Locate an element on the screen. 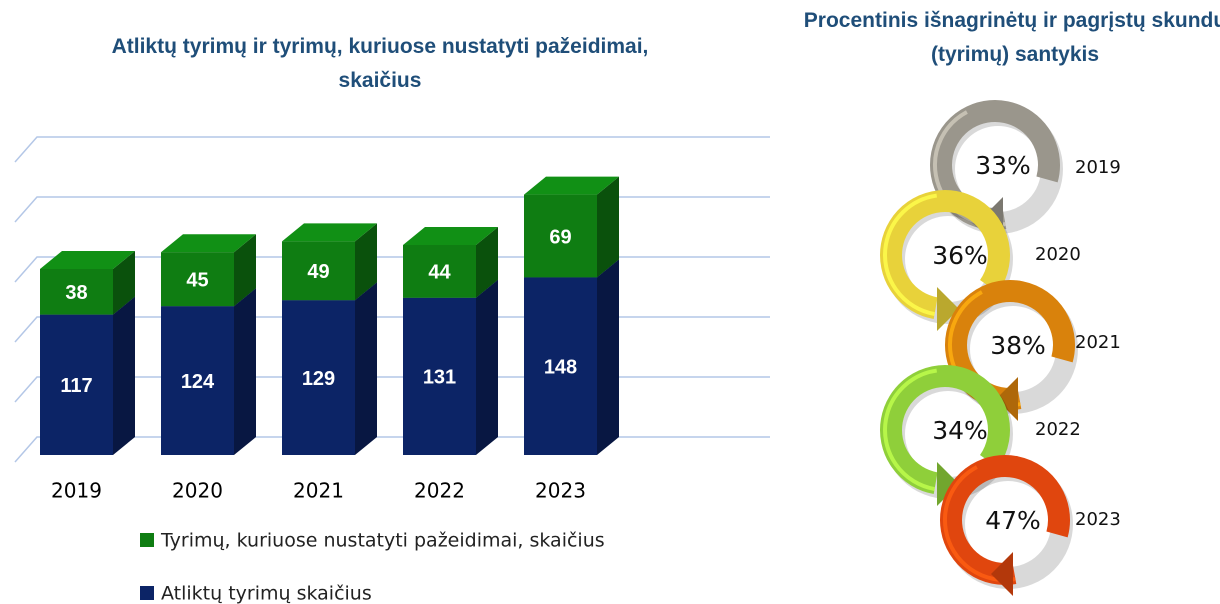 Image resolution: width=1220 pixels, height=604 pixels. data-label: 45 is located at coordinates (197, 280).